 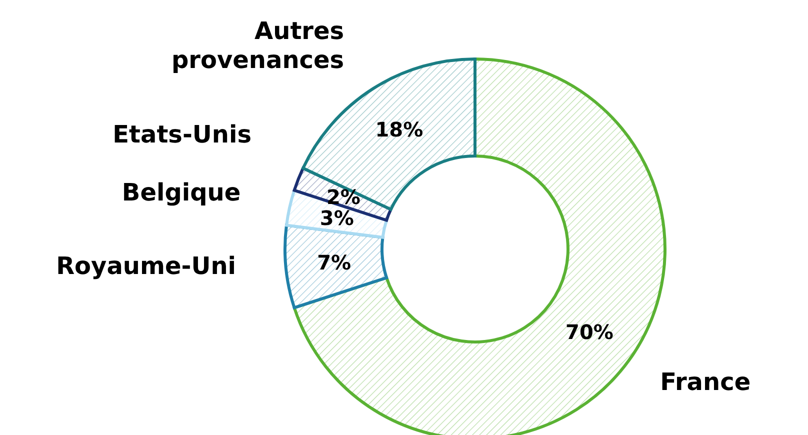 What do you see at coordinates (343, 196) in the screenshot?
I see `data-label: 2%` at bounding box center [343, 196].